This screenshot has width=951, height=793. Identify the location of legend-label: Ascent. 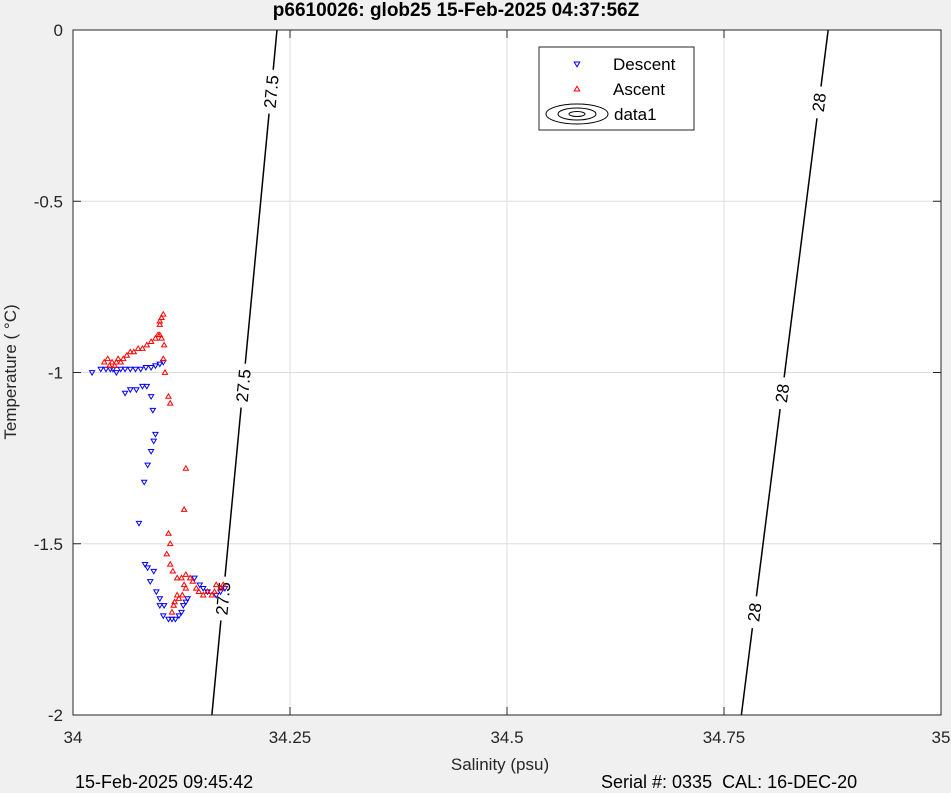
(639, 89).